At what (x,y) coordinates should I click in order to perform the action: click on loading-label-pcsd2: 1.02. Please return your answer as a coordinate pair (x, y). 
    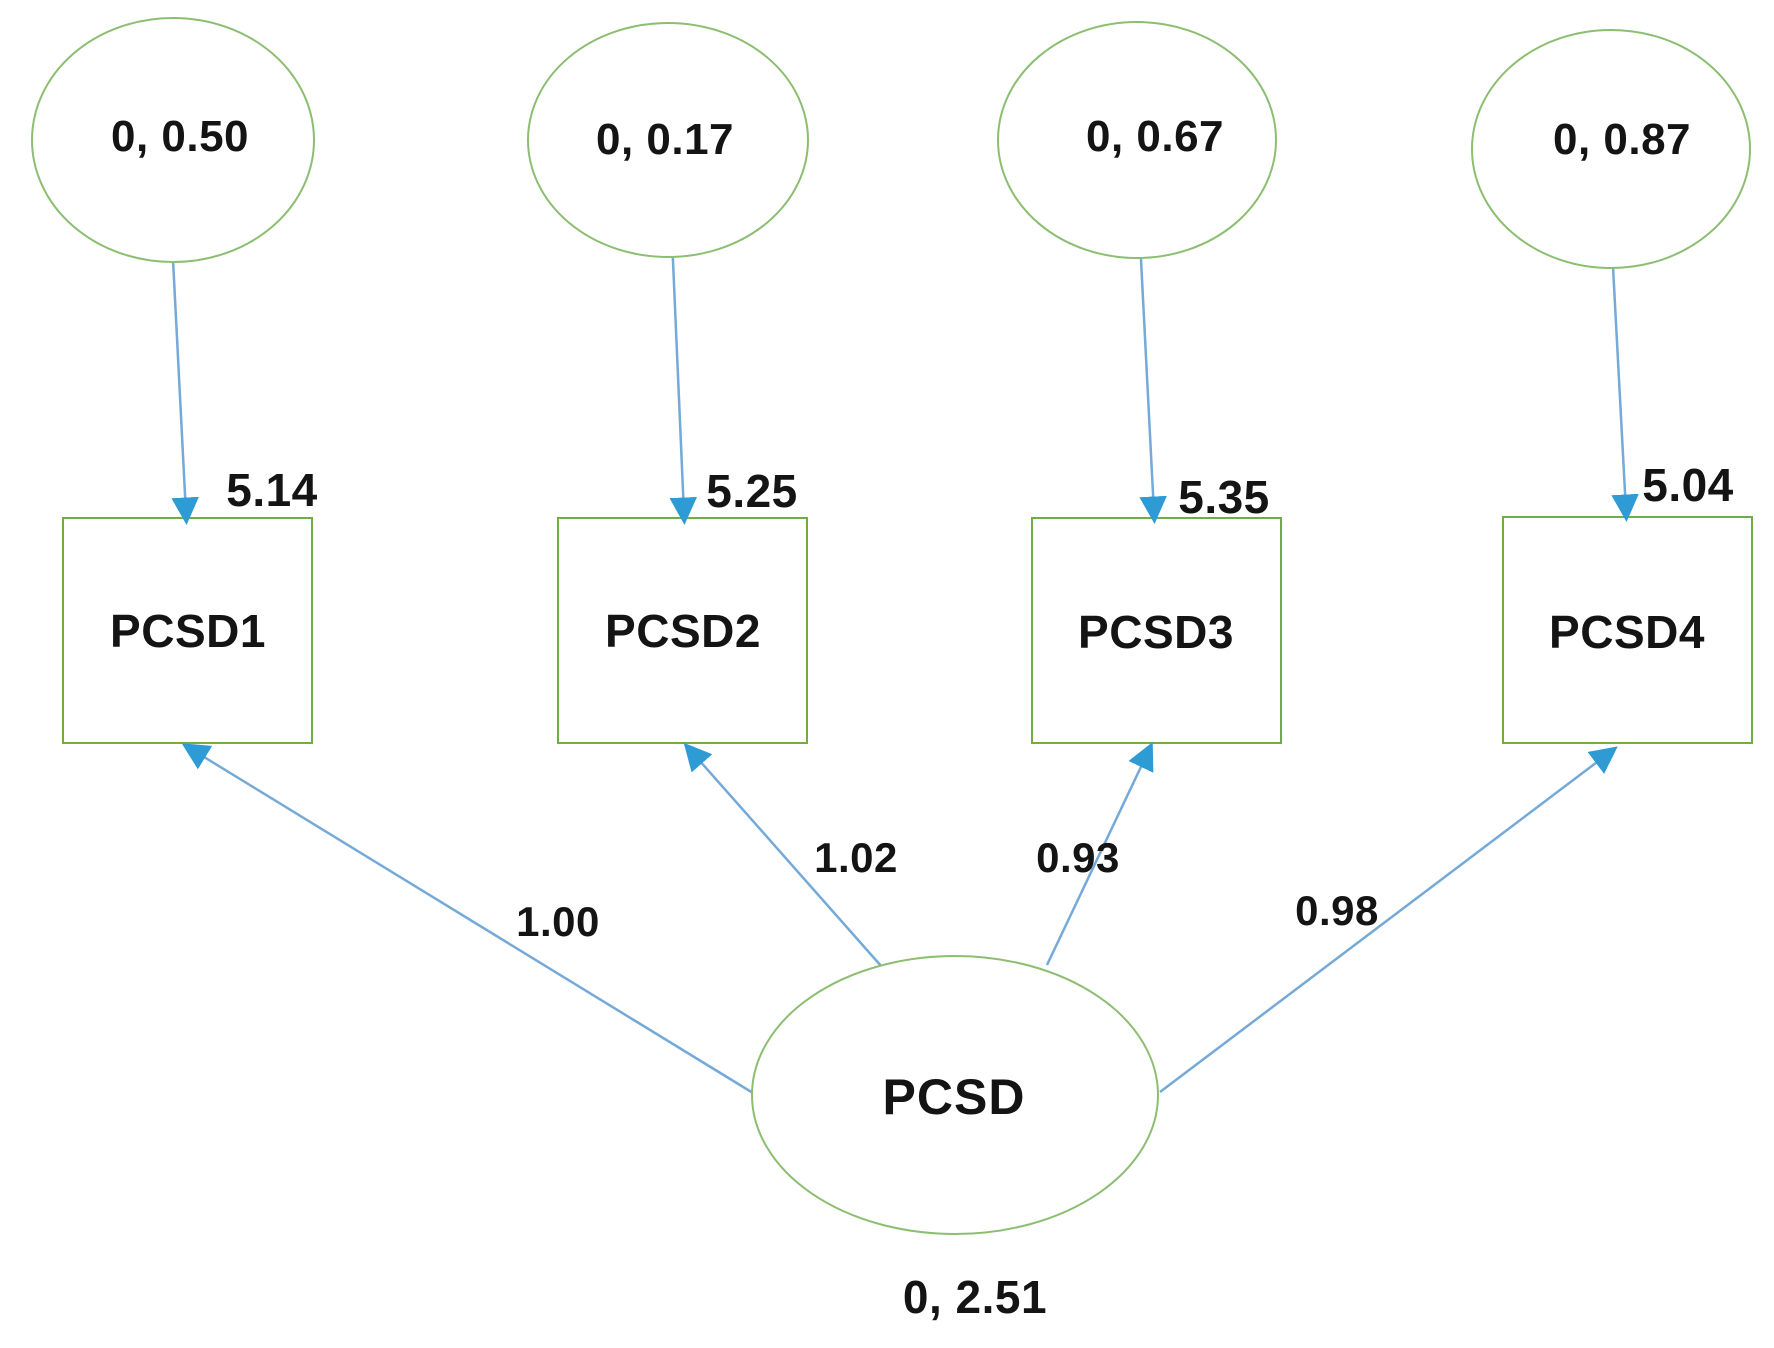
    Looking at the image, I should click on (856, 857).